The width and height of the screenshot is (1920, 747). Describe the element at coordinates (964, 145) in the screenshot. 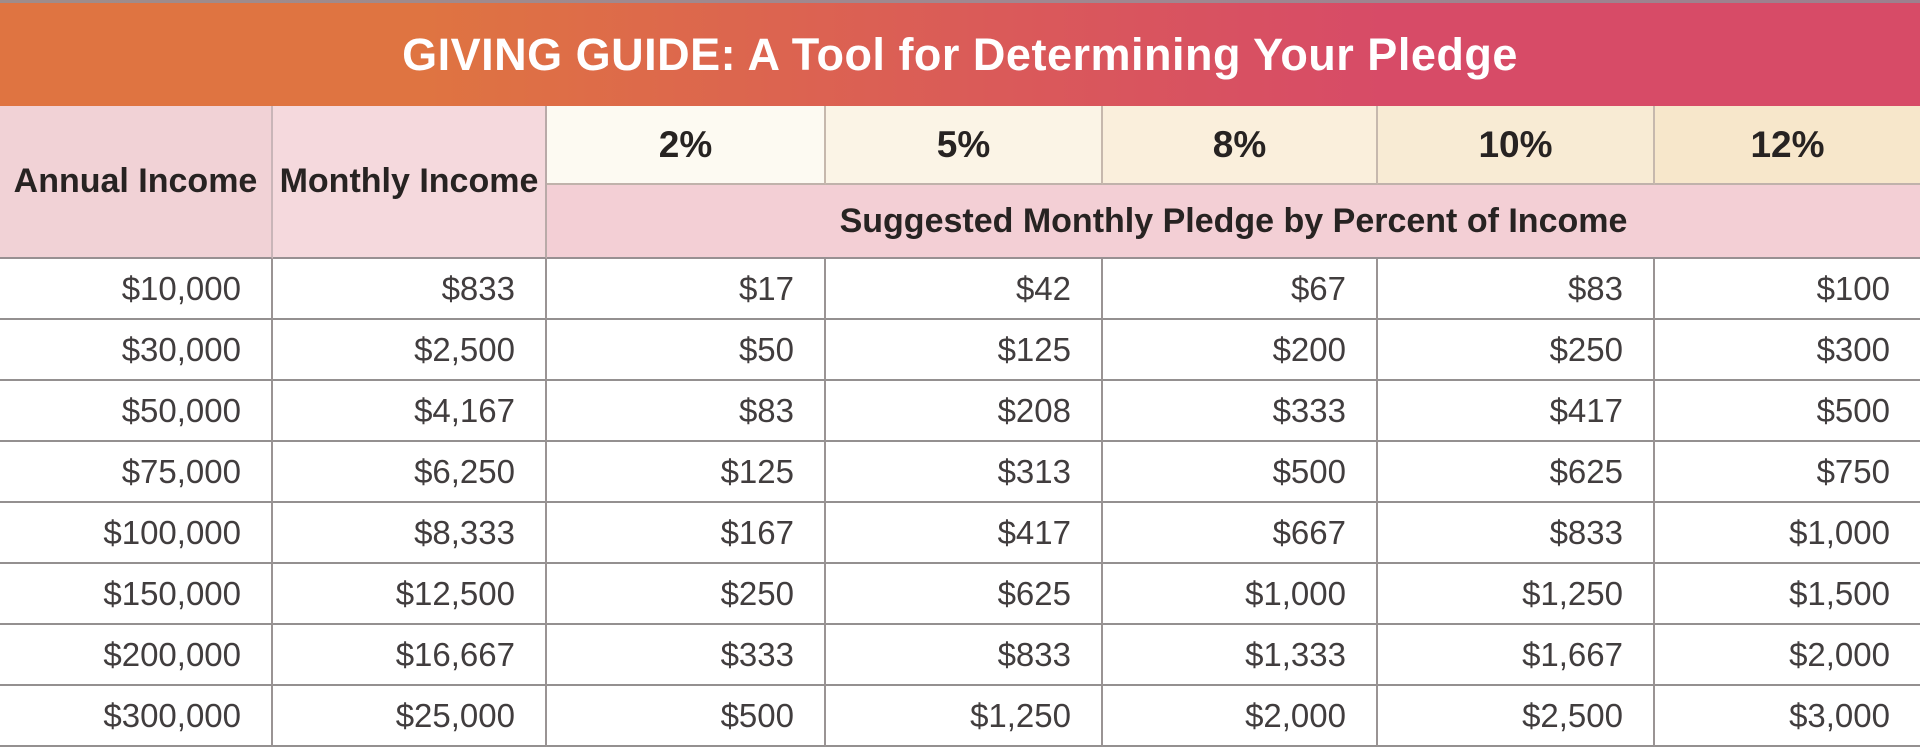

I see `column-header-percent: 5%` at that location.